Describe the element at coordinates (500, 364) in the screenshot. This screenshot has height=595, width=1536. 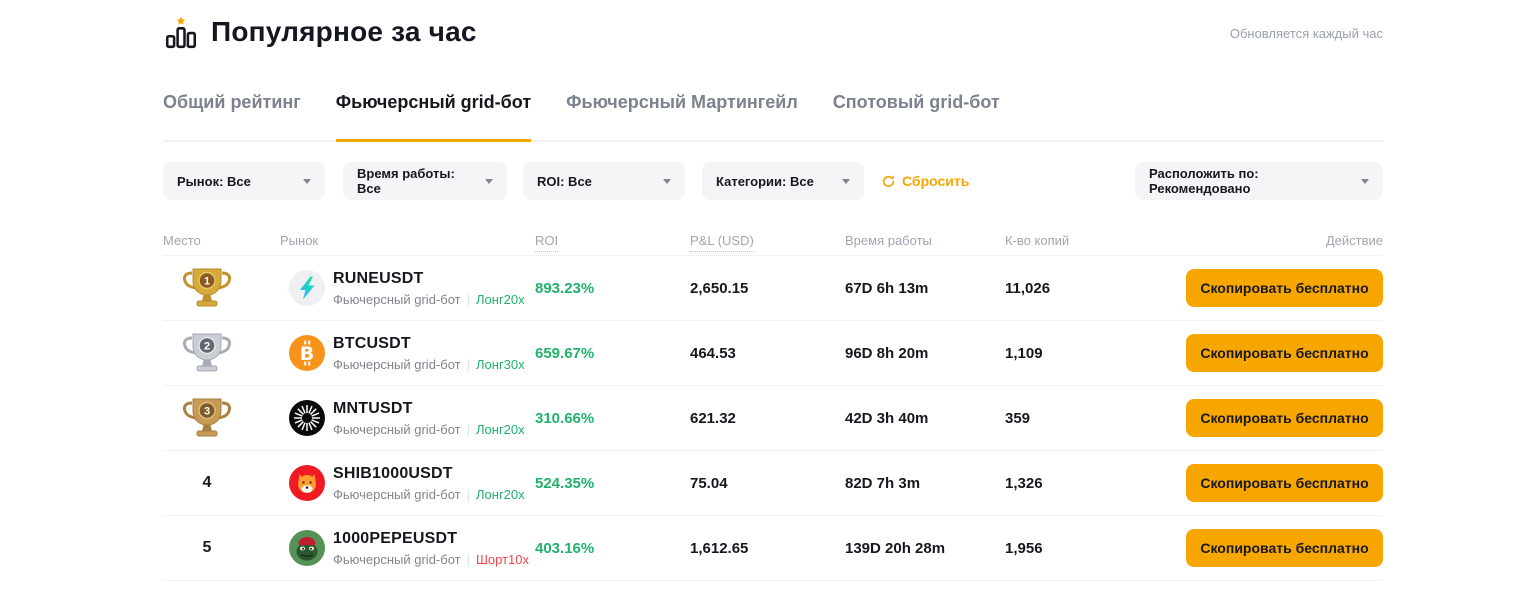
I see `leverage-label: Лонг30x` at that location.